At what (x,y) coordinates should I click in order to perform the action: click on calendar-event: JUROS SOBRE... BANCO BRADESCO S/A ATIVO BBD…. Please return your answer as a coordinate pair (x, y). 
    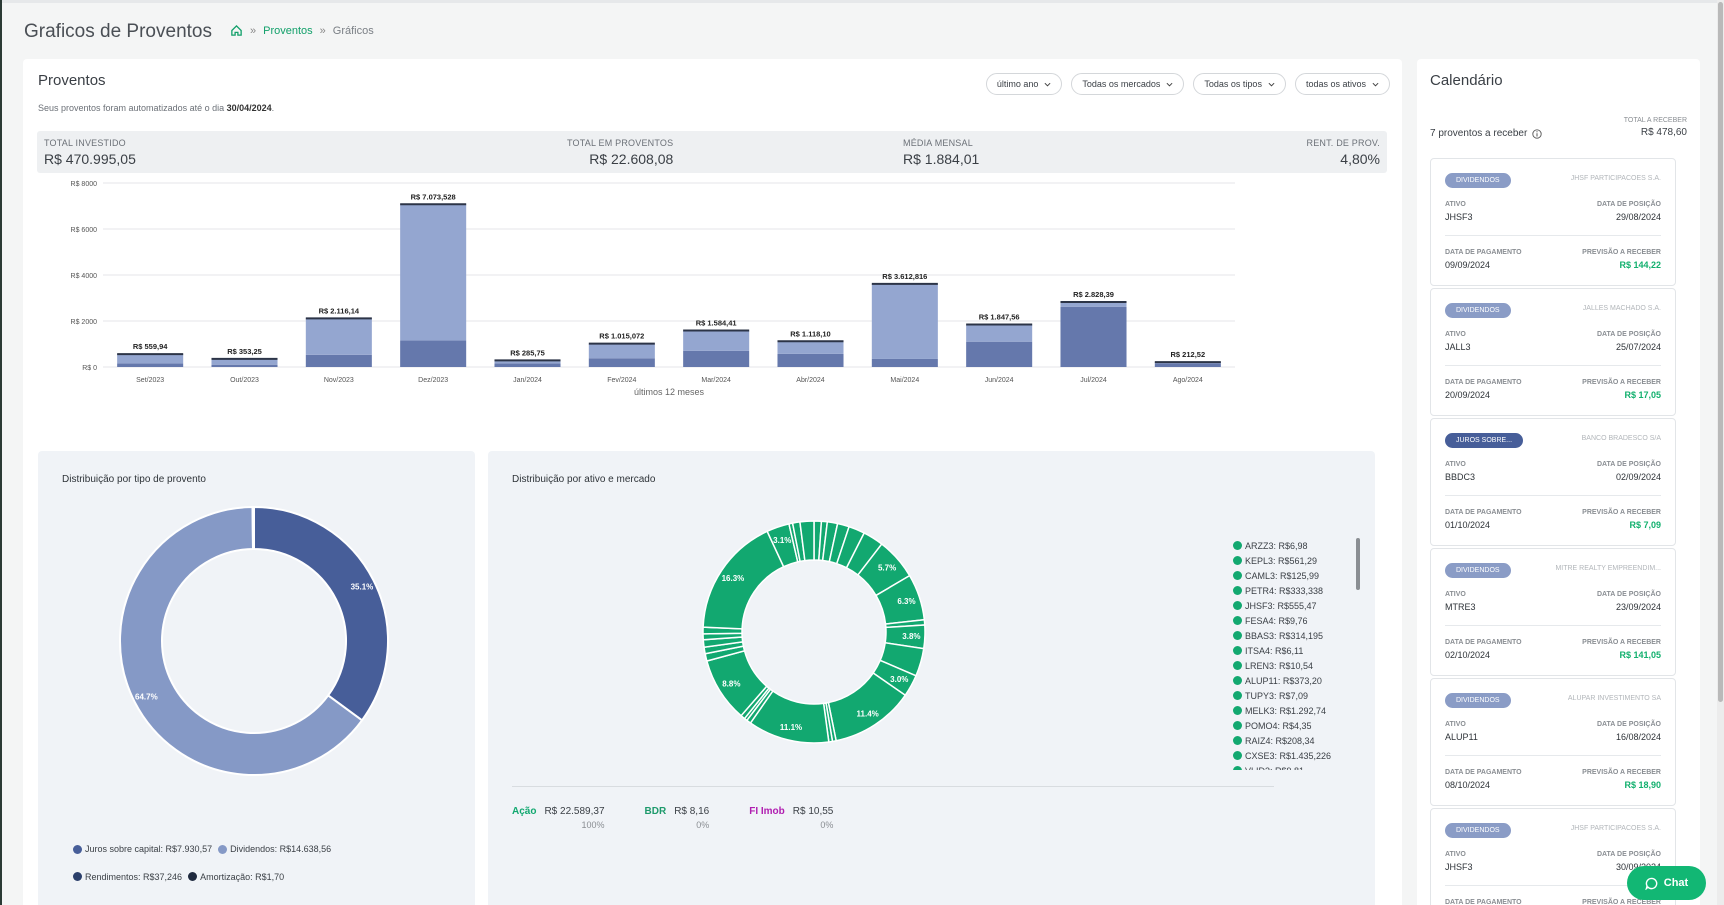
    Looking at the image, I should click on (1553, 482).